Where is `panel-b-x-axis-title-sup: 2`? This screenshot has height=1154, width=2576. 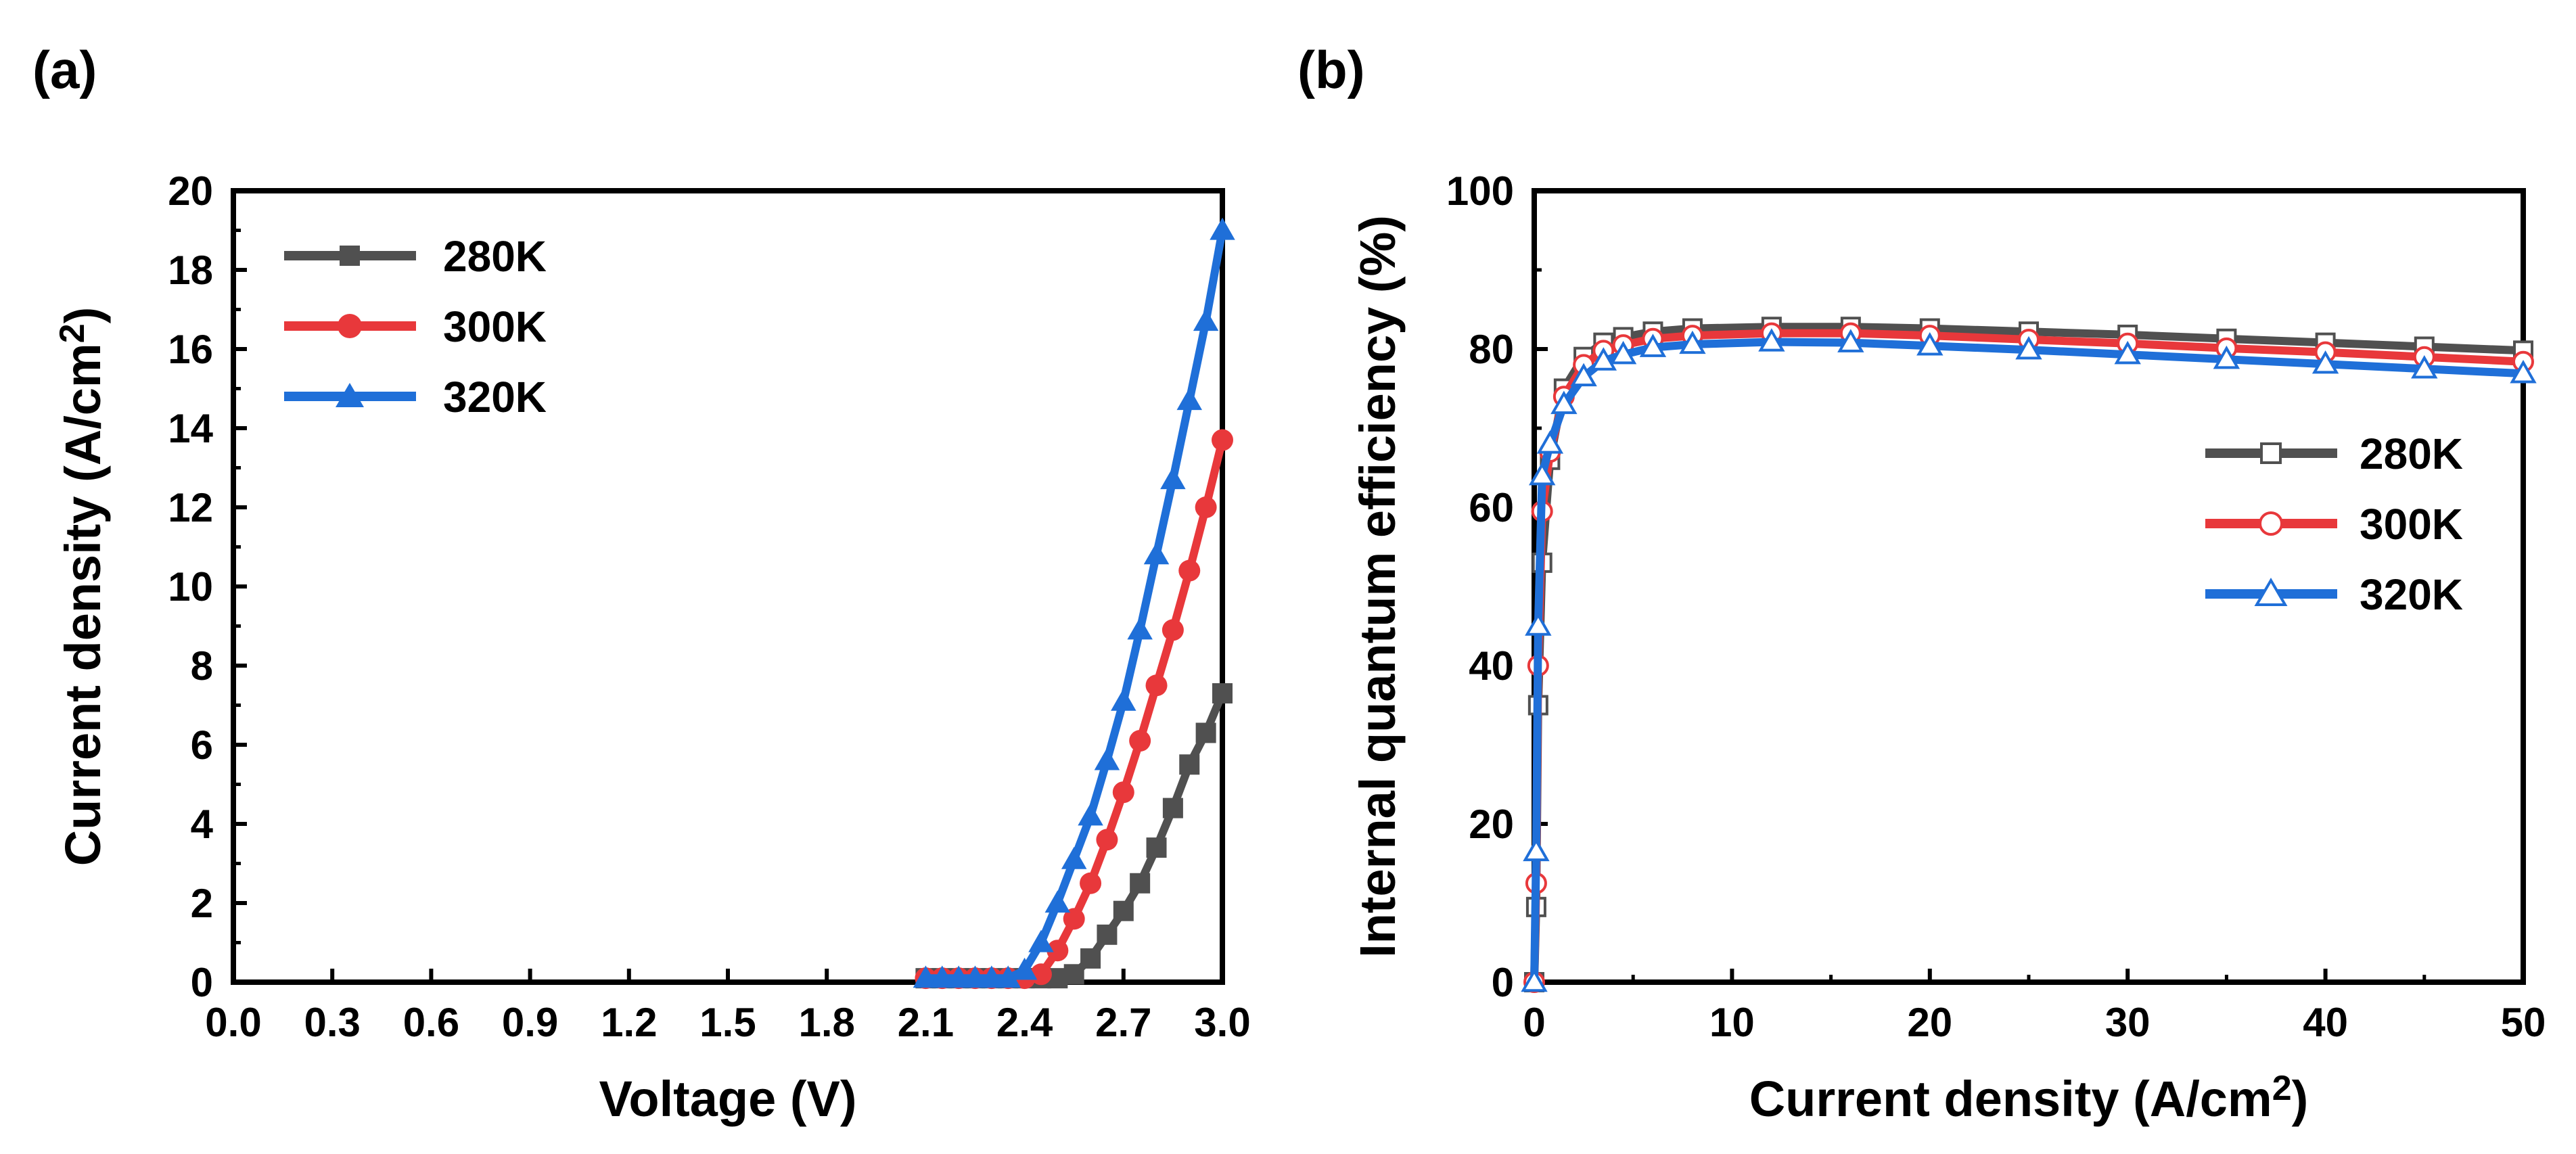
panel-b-x-axis-title-sup: 2 is located at coordinates (2282, 1088).